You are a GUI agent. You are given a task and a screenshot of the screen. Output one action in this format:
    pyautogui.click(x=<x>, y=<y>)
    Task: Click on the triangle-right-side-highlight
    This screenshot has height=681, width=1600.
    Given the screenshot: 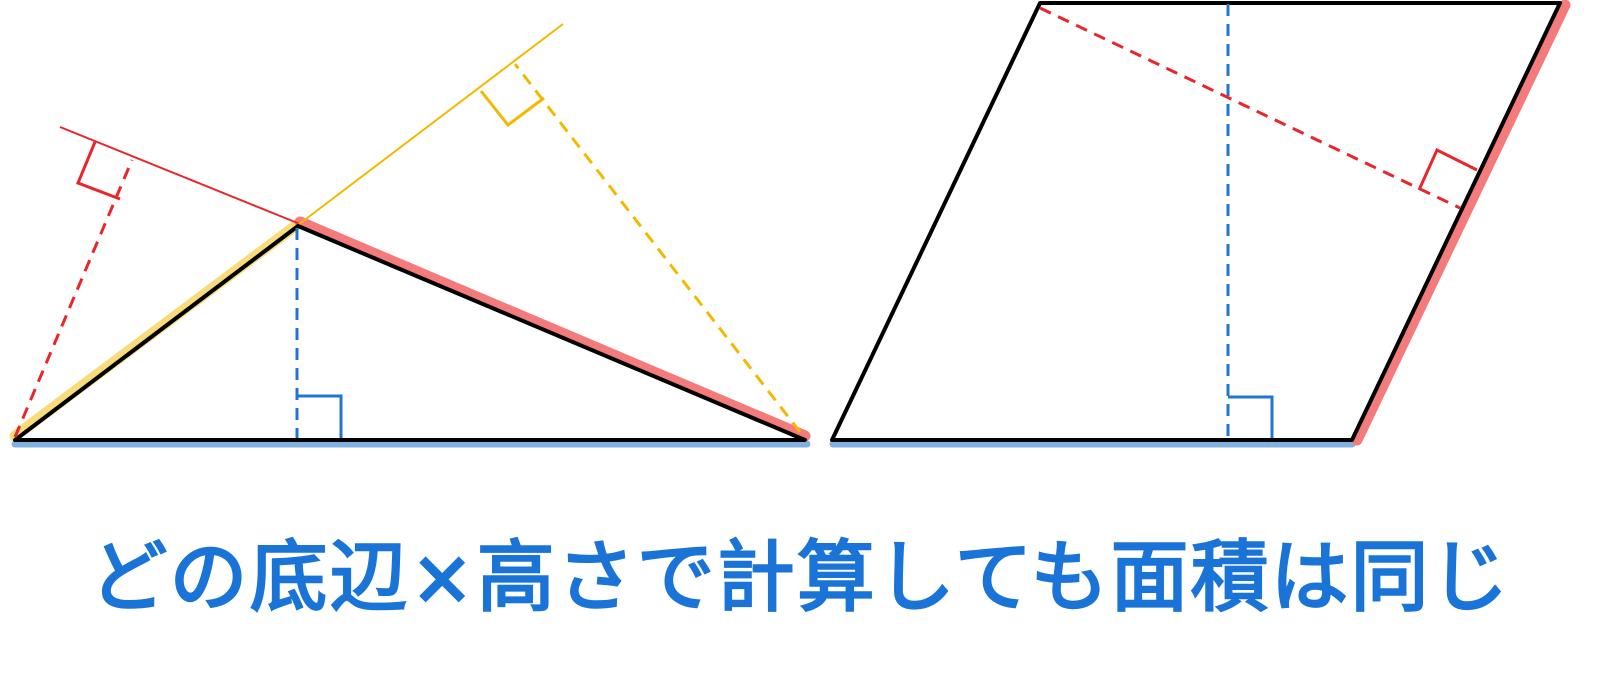 What is the action you would take?
    pyautogui.click(x=552, y=329)
    